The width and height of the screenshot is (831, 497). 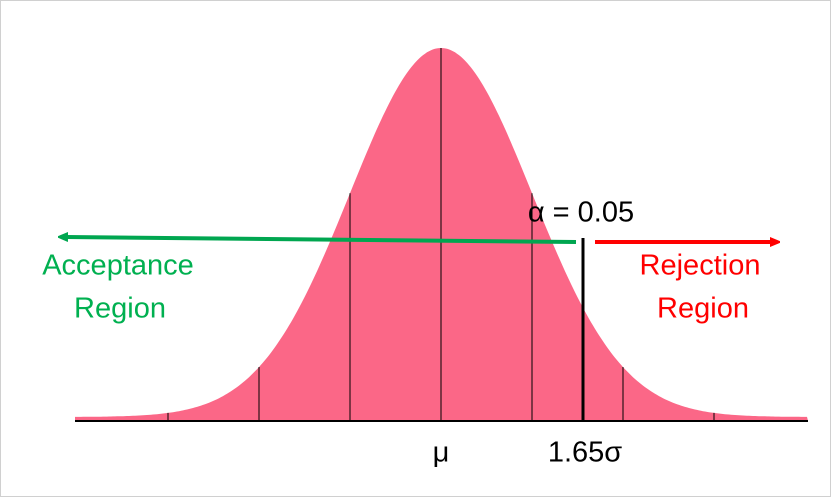 I want to click on acceptance-label: Acceptance, so click(x=118, y=266).